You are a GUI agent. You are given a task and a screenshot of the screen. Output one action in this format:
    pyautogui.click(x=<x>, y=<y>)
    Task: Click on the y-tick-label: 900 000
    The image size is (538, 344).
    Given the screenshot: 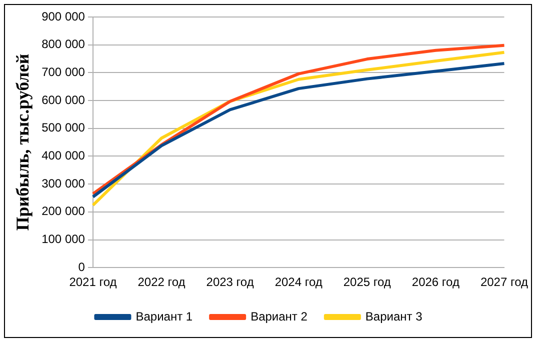 What is the action you would take?
    pyautogui.click(x=64, y=16)
    